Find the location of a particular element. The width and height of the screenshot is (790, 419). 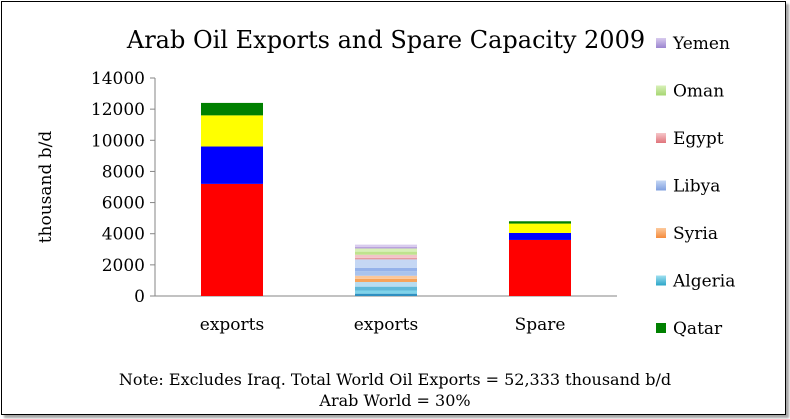

y-tick-label: 4000 is located at coordinates (123, 235).